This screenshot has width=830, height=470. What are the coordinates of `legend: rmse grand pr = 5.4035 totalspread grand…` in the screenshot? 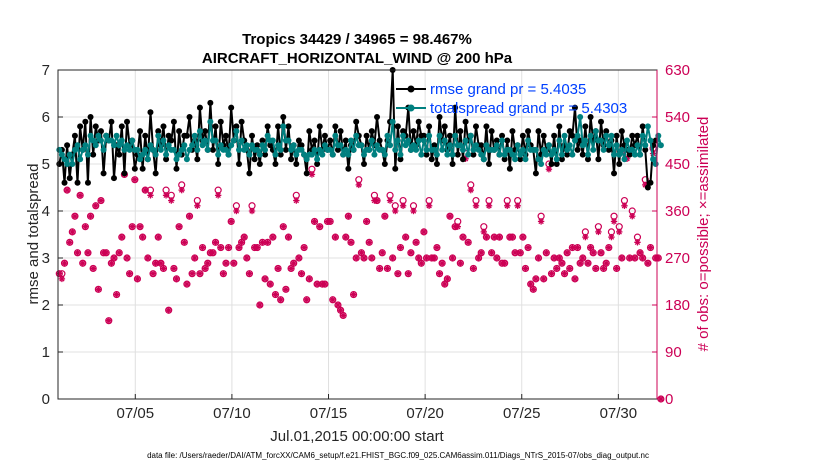 It's located at (511, 99).